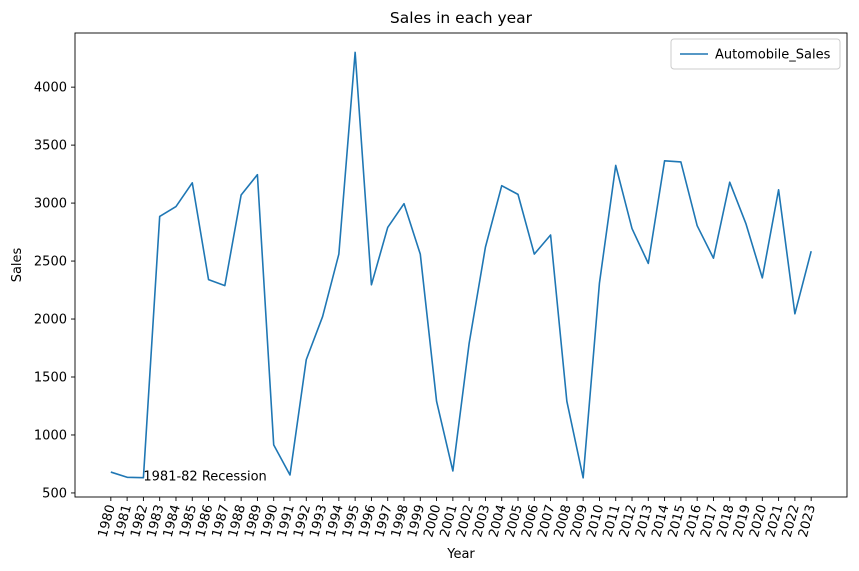 Image resolution: width=859 pixels, height=571 pixels. What do you see at coordinates (461, 18) in the screenshot?
I see `chart-title: Sales in each year` at bounding box center [461, 18].